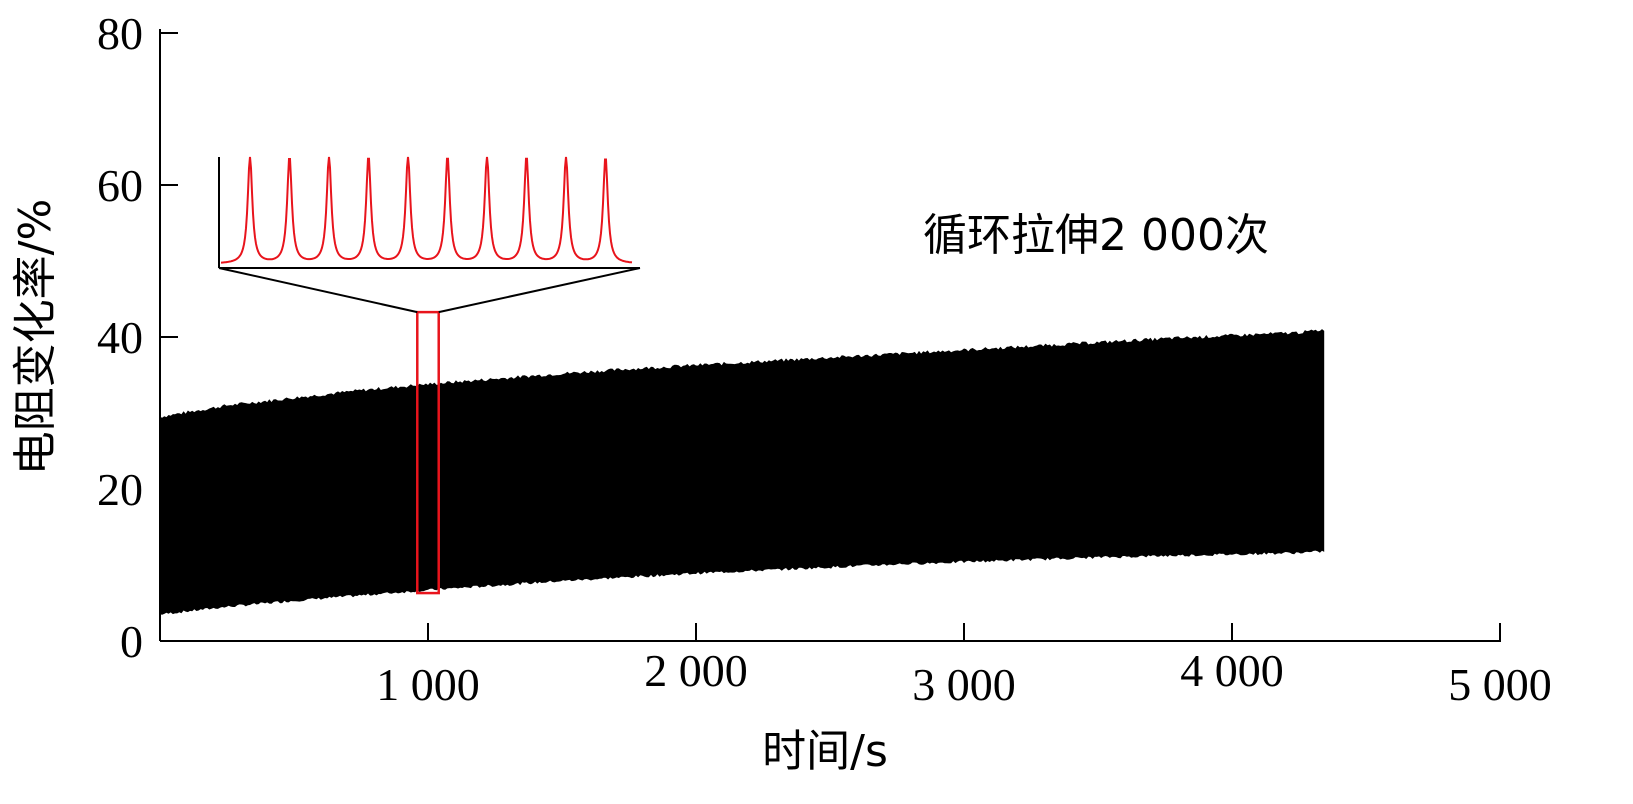 The image size is (1633, 804). I want to click on zoom-connector-left, so click(318, 290).